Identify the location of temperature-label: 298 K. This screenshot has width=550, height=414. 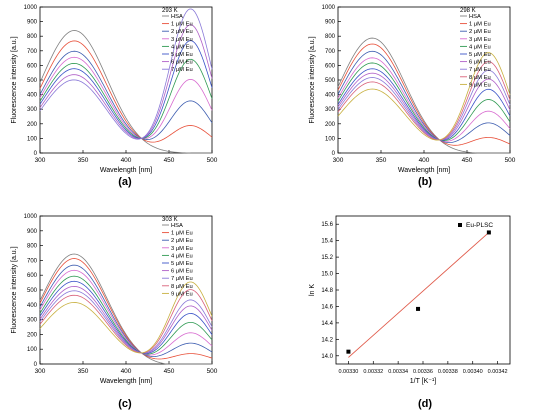
(468, 11).